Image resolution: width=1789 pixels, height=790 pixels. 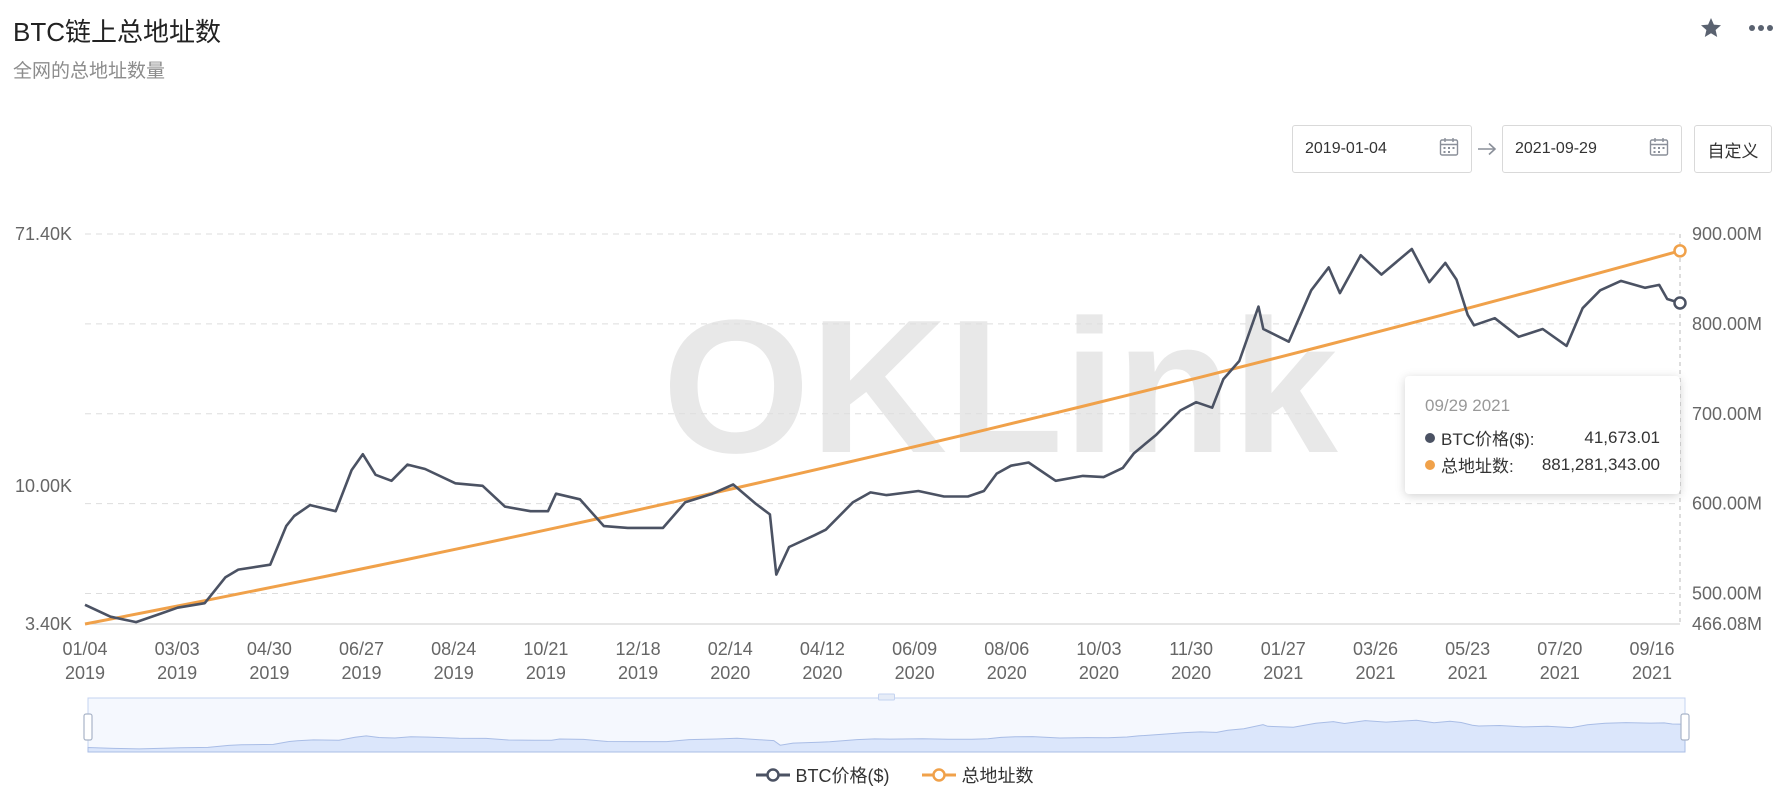 I want to click on start-date-value: 2019-01-04, so click(x=1346, y=148).